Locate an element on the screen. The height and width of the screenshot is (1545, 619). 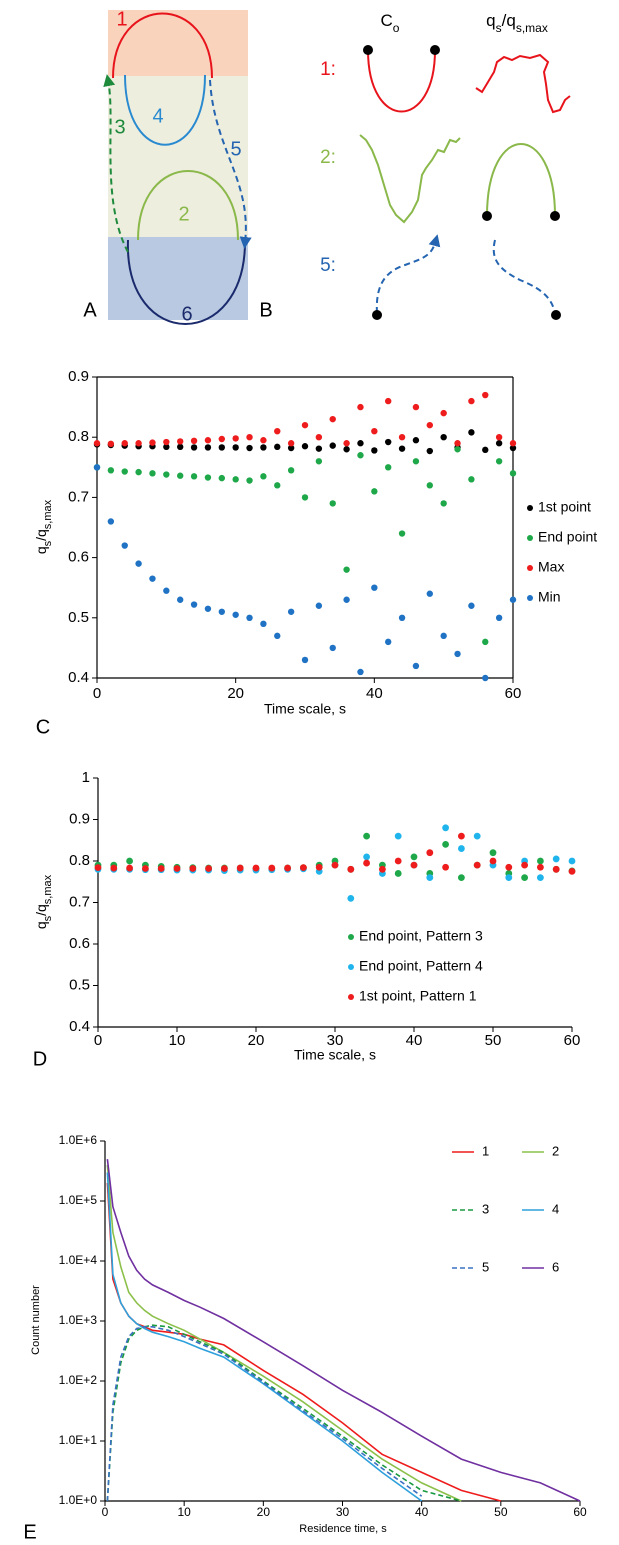
x-axis-title: Residence time, s is located at coordinates (343, 1529).